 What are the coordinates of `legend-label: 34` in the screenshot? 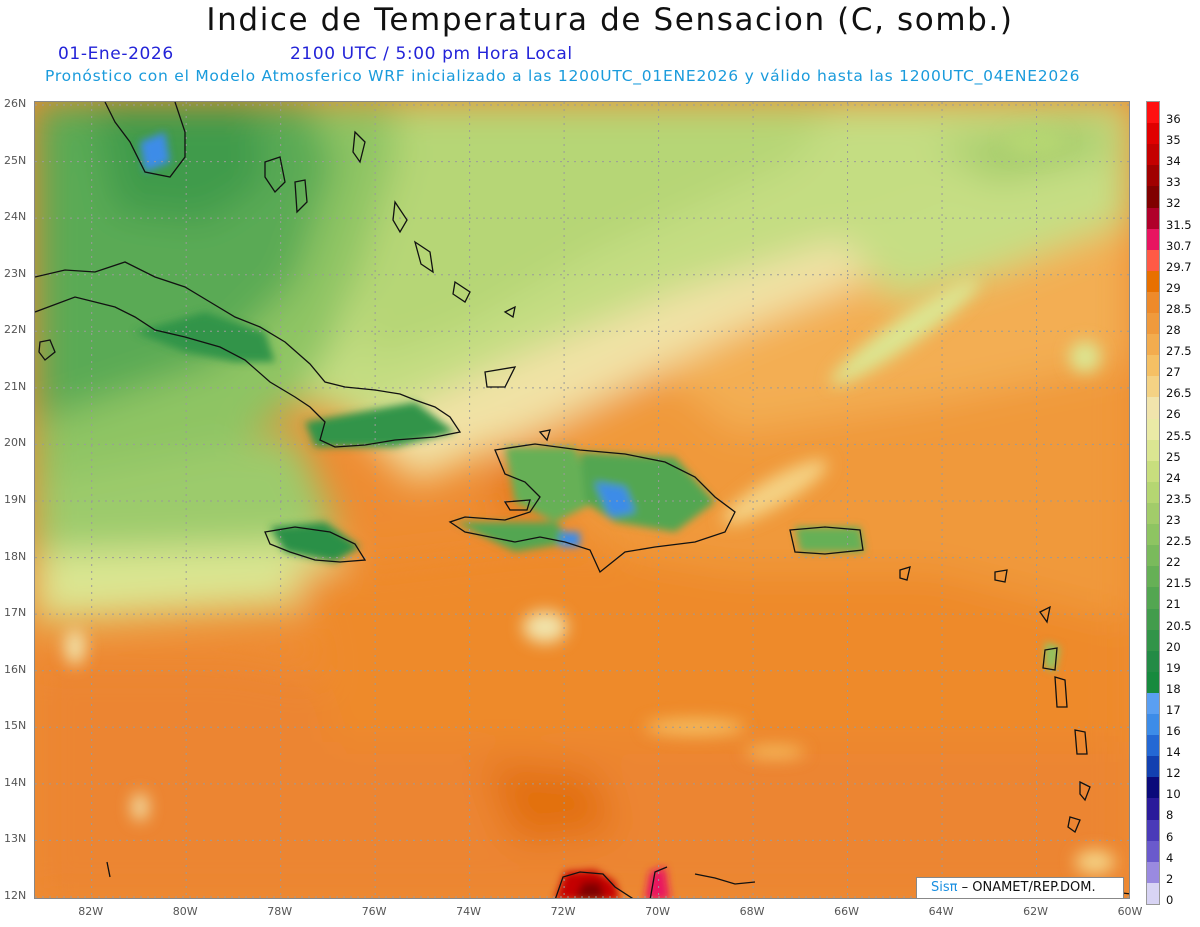 It's located at (1173, 161).